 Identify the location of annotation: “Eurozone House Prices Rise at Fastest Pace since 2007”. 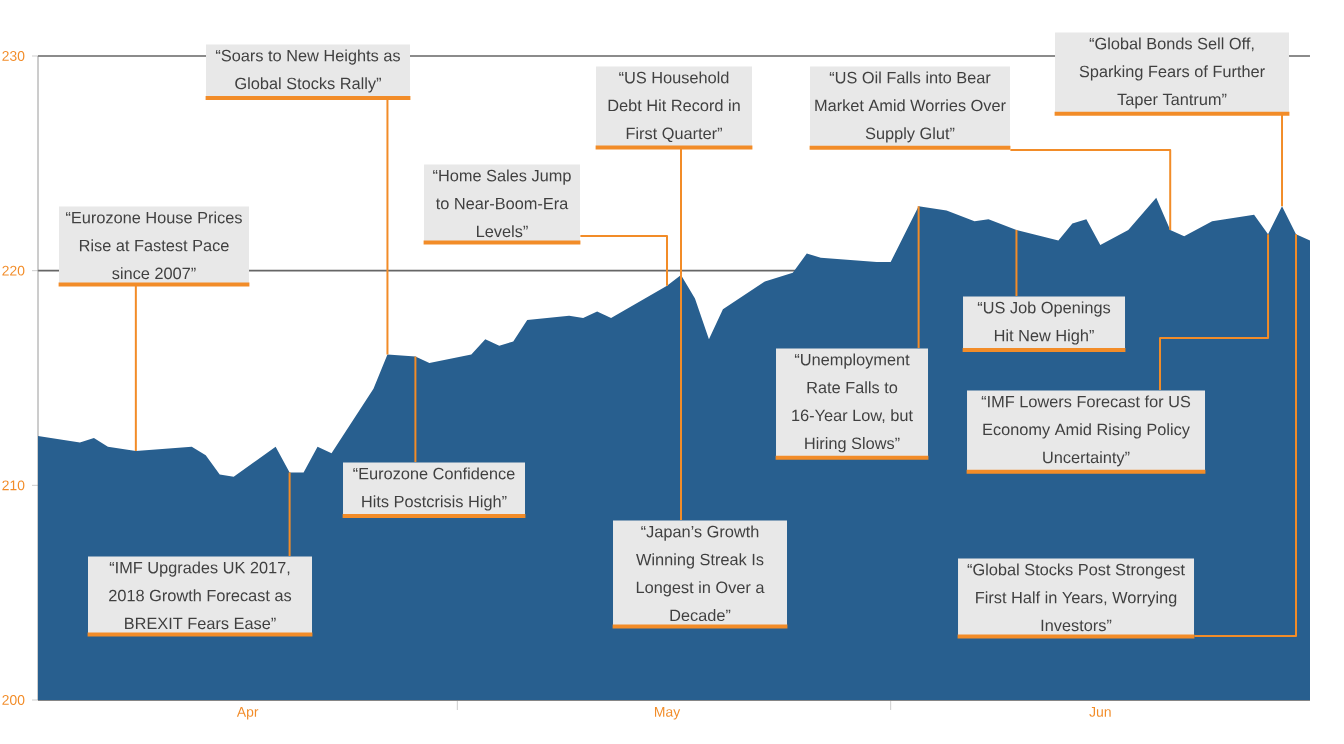
(154, 245).